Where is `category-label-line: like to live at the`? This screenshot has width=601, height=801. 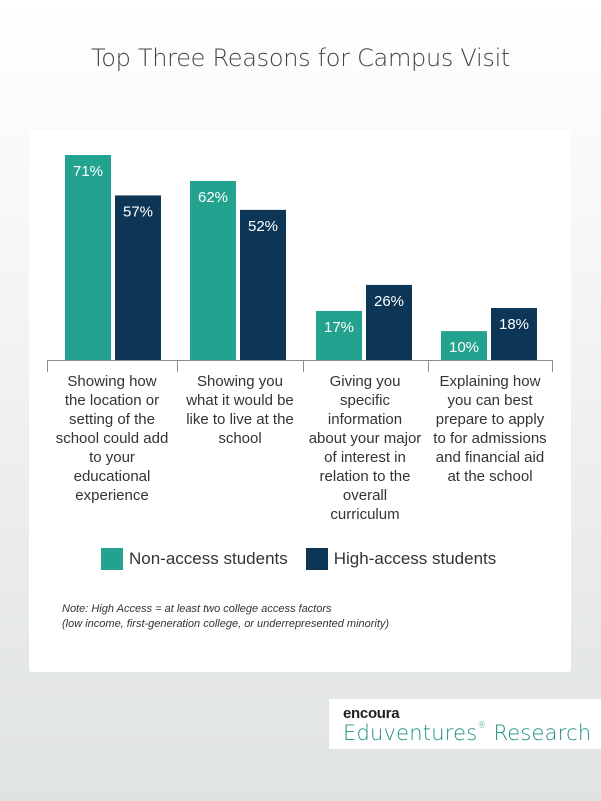
category-label-line: like to live at the is located at coordinates (240, 419).